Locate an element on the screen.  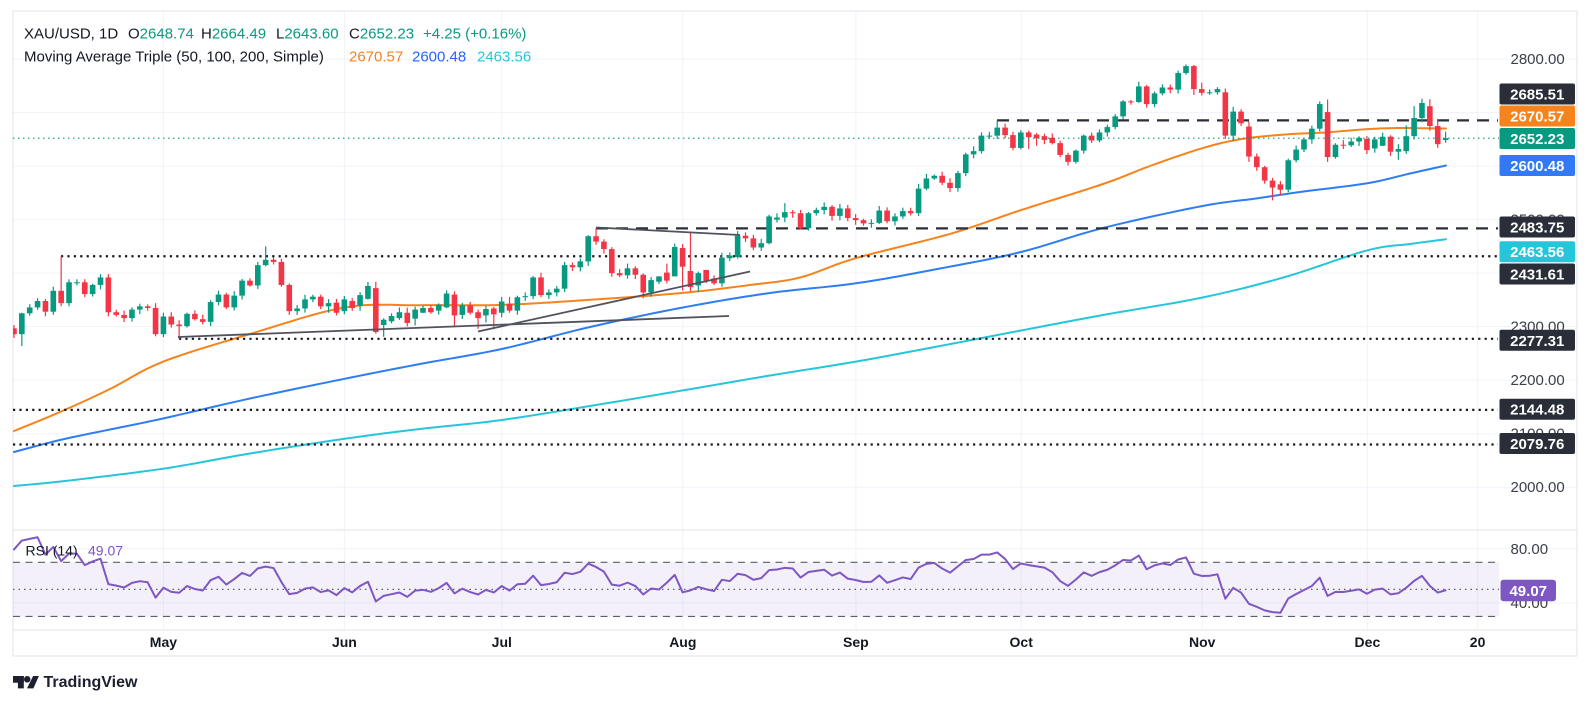
svg-text: Jun is located at coordinates (344, 642).